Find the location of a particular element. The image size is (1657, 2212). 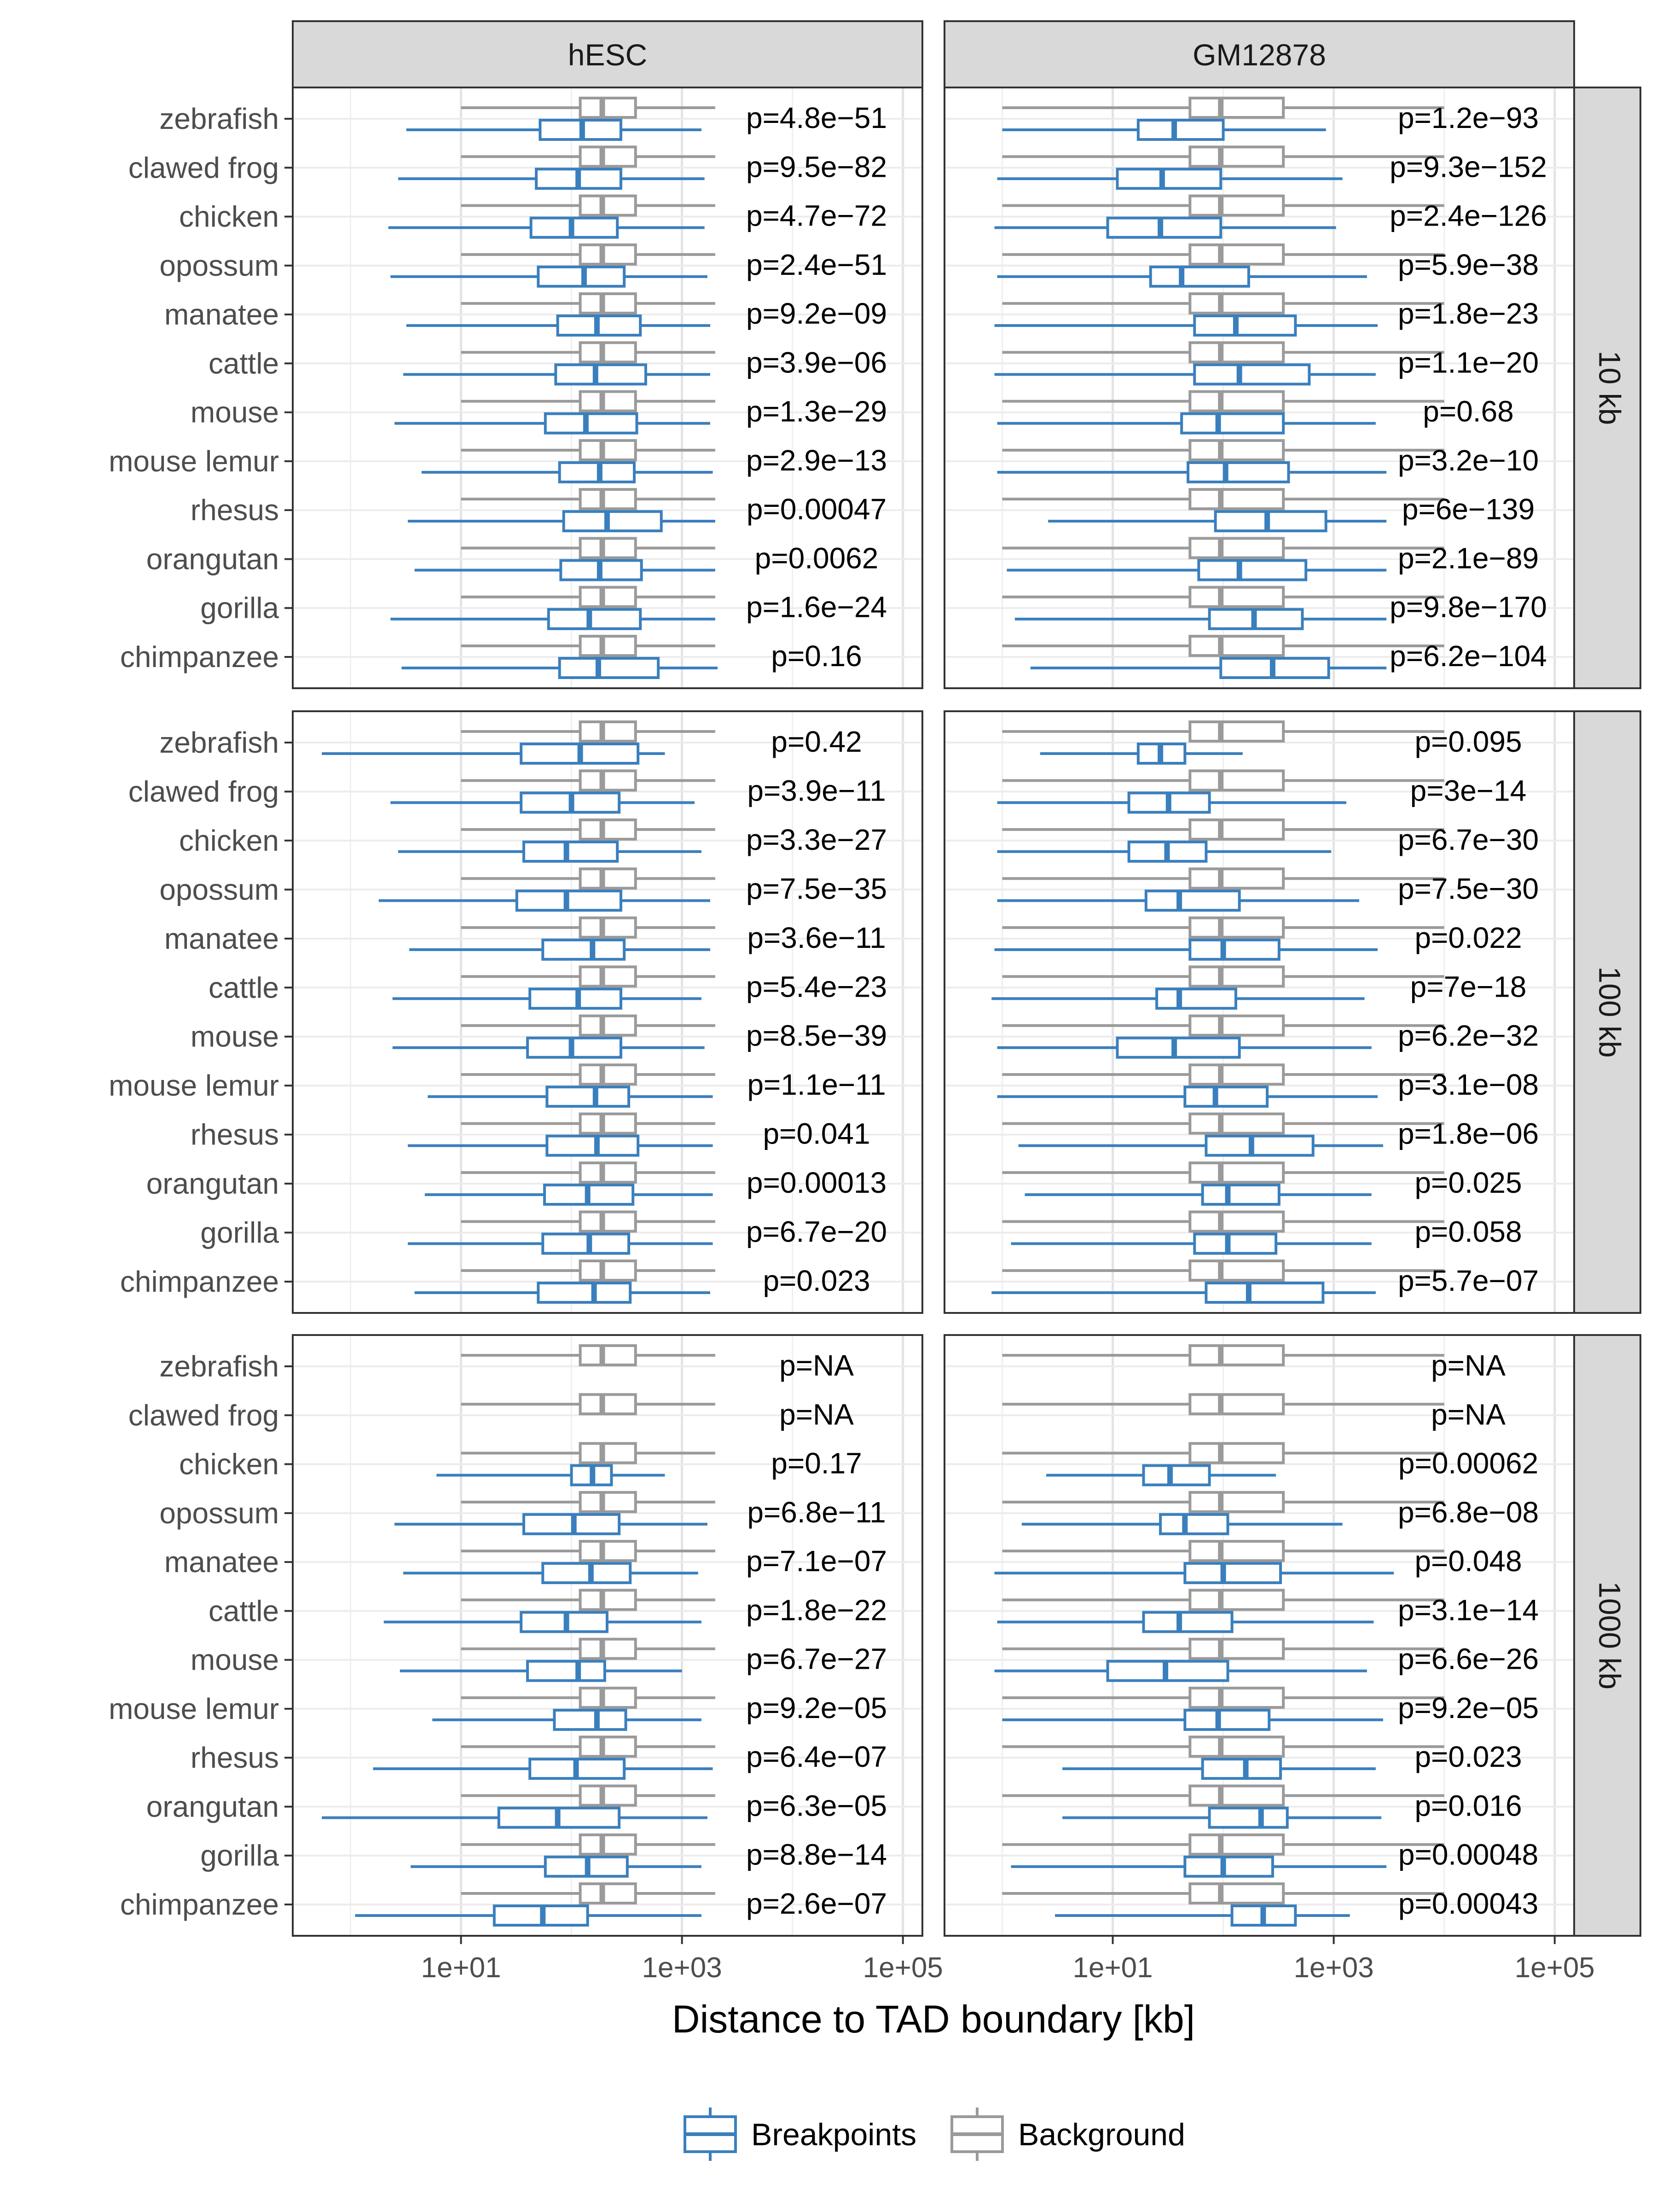

p-value-label: p=5.9e−38 is located at coordinates (1468, 264).